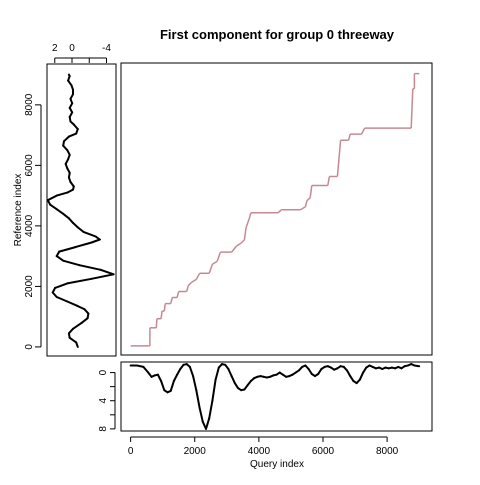 The image size is (480, 485). What do you see at coordinates (18, 210) in the screenshot?
I see `reference-index-axis-label: Reference index` at bounding box center [18, 210].